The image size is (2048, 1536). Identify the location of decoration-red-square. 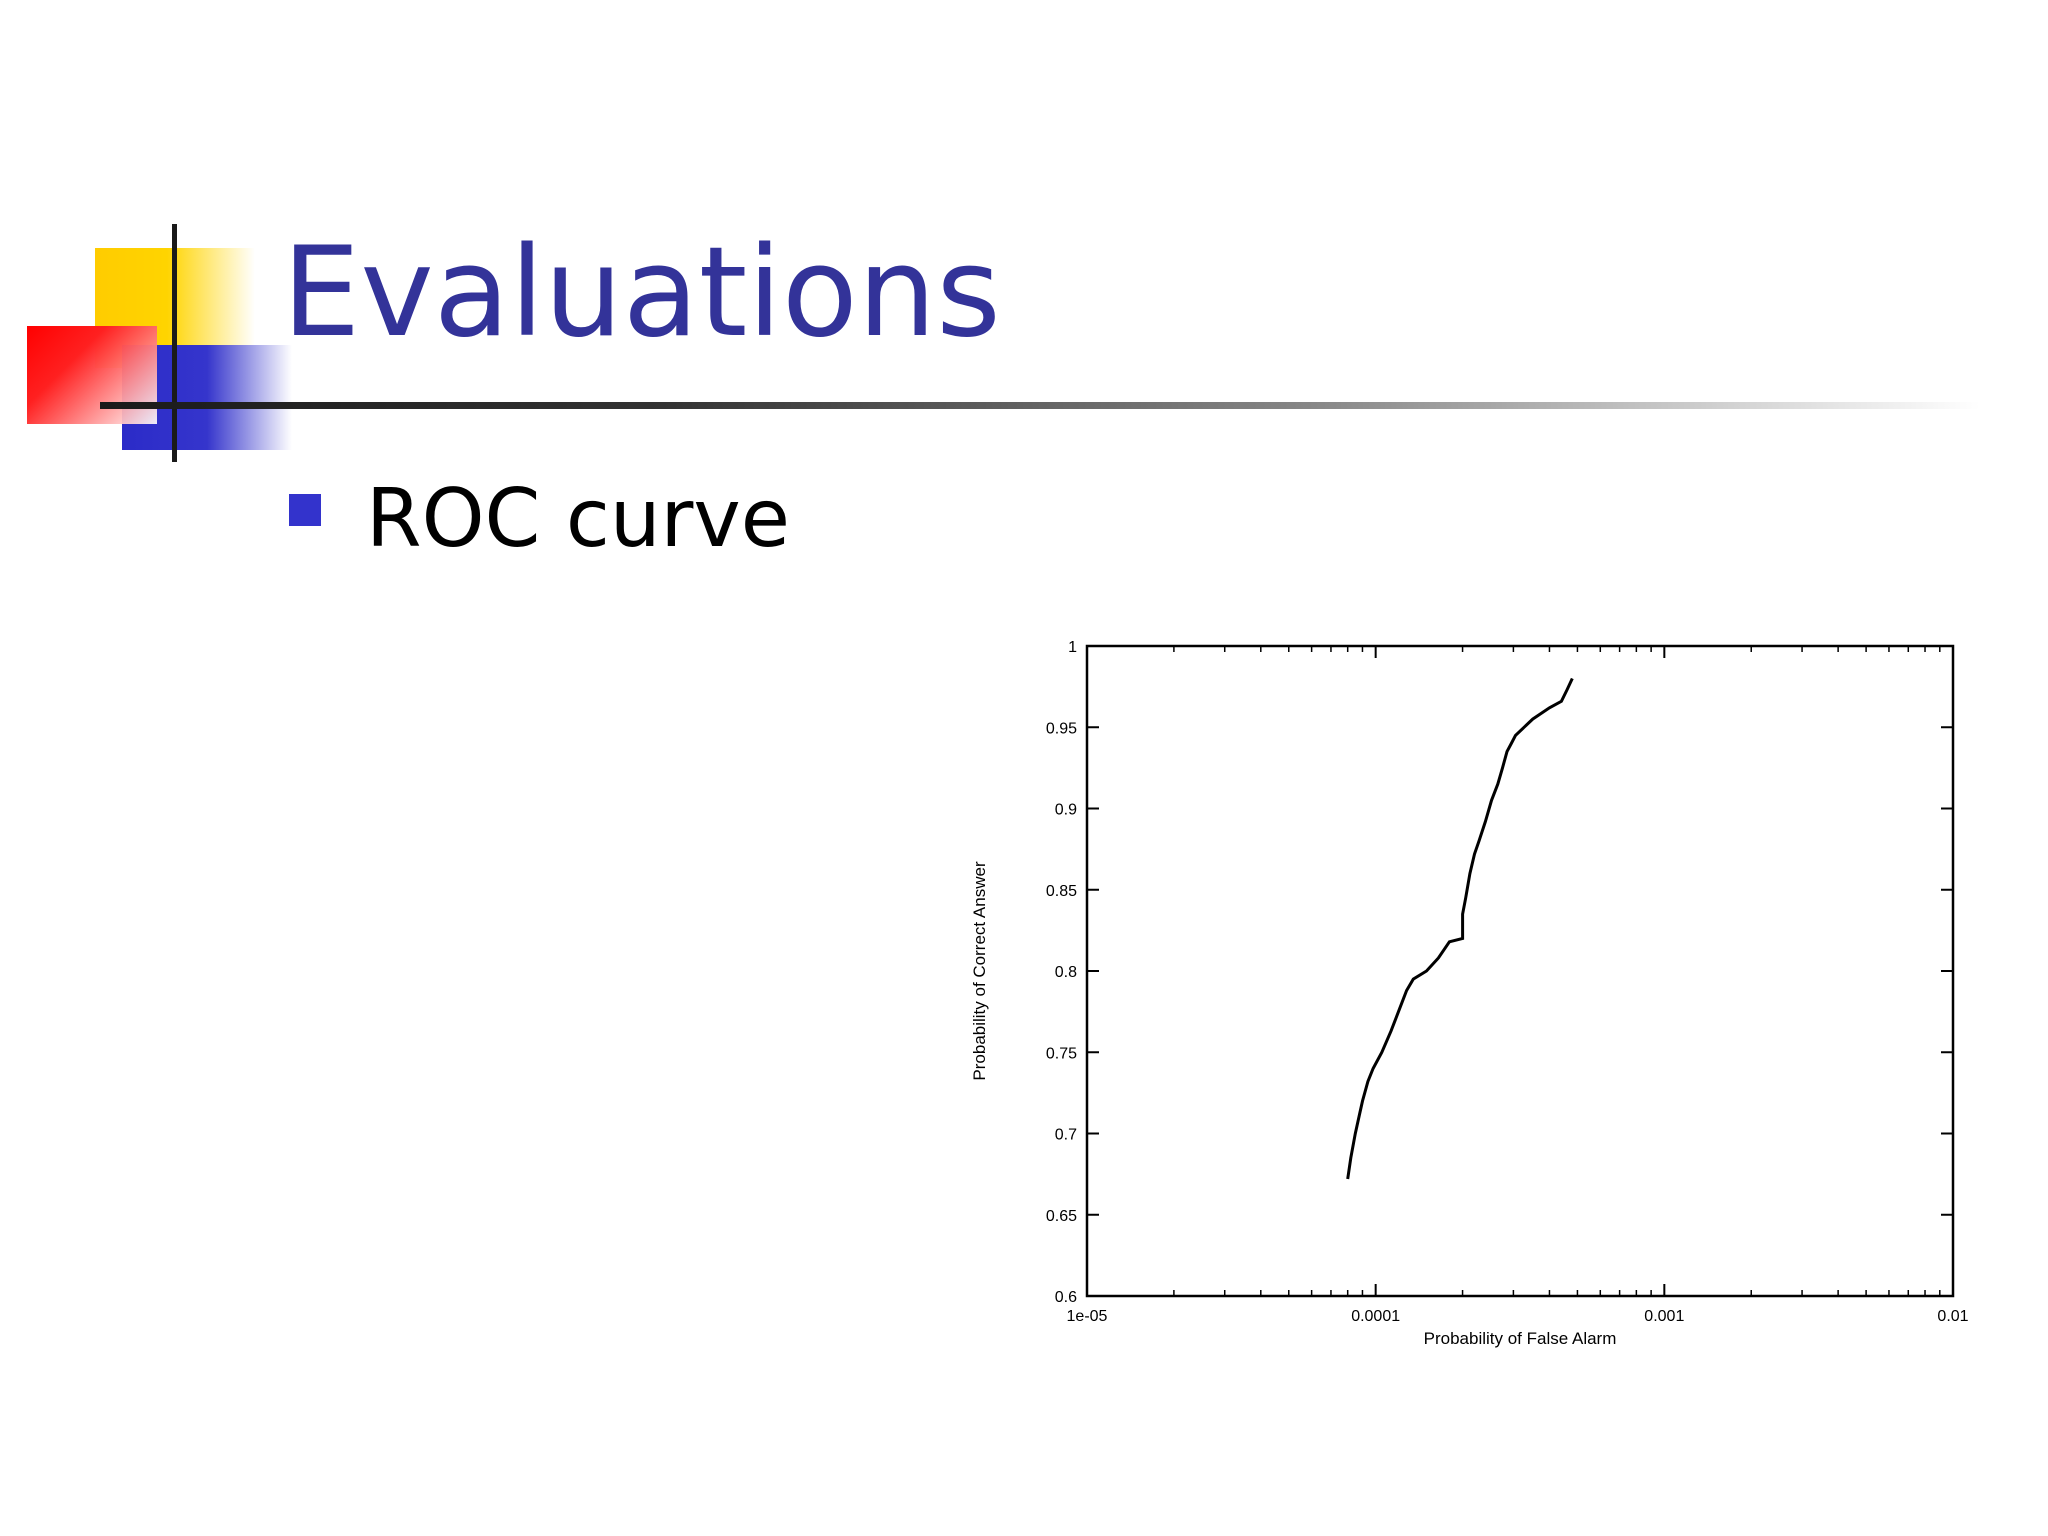
(92, 375).